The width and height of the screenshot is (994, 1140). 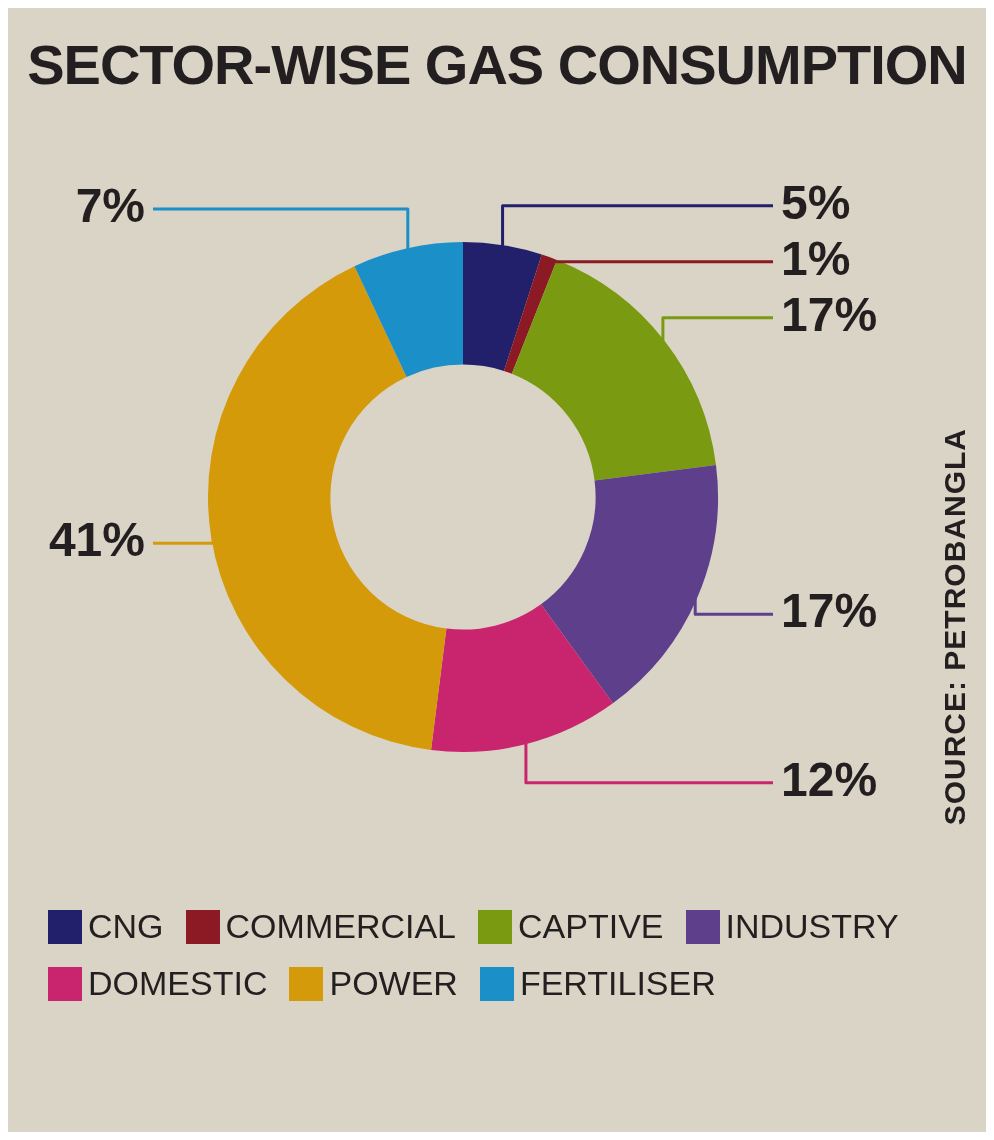 I want to click on legend-label: INDUSTRY, so click(x=812, y=926).